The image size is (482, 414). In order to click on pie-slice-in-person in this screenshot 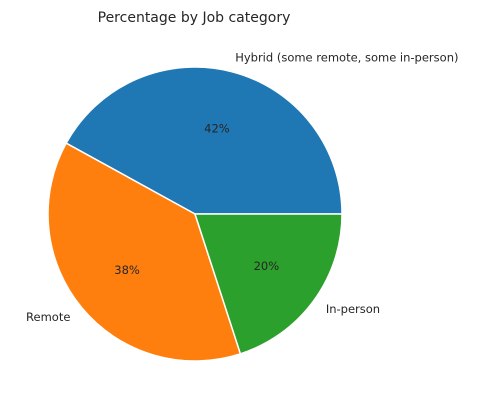, I will do `click(268, 284)`.